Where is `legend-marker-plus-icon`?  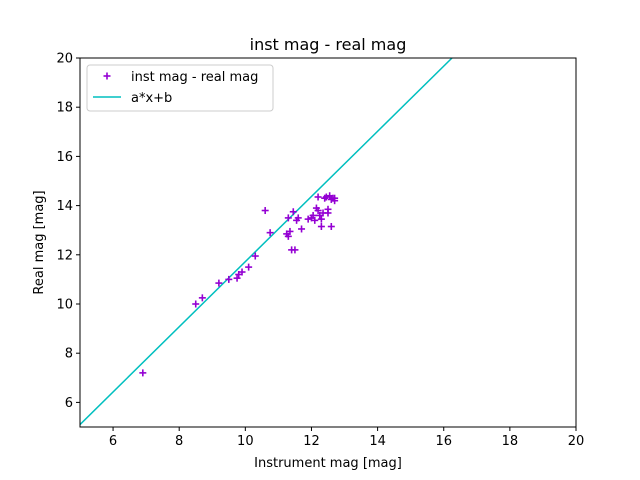 legend-marker-plus-icon is located at coordinates (107, 76).